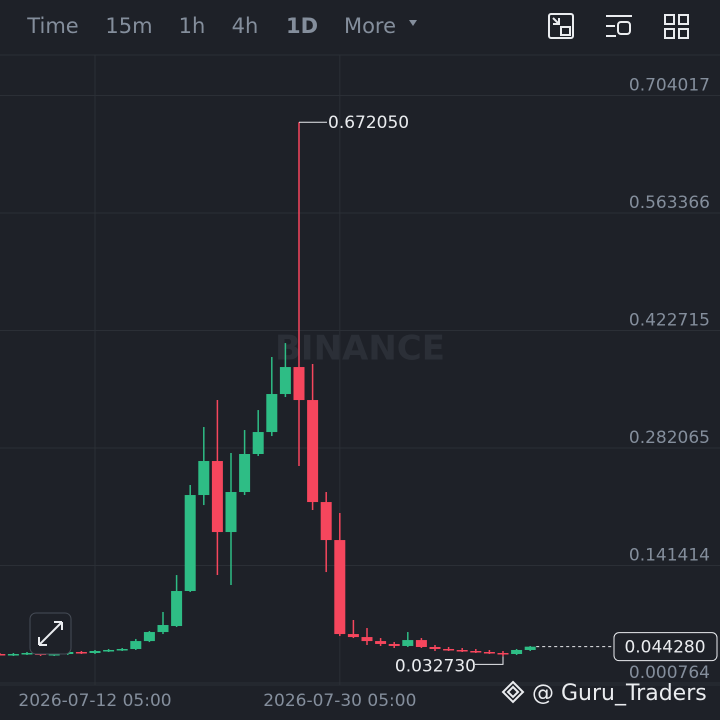 This screenshot has width=720, height=720. I want to click on timeframe-tab: 1D, so click(302, 26).